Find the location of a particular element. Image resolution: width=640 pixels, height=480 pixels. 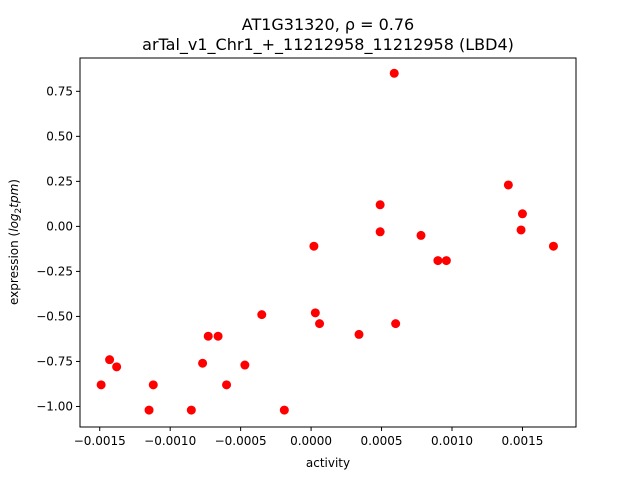

x-tick-label-1: −0.0010 is located at coordinates (170, 441).